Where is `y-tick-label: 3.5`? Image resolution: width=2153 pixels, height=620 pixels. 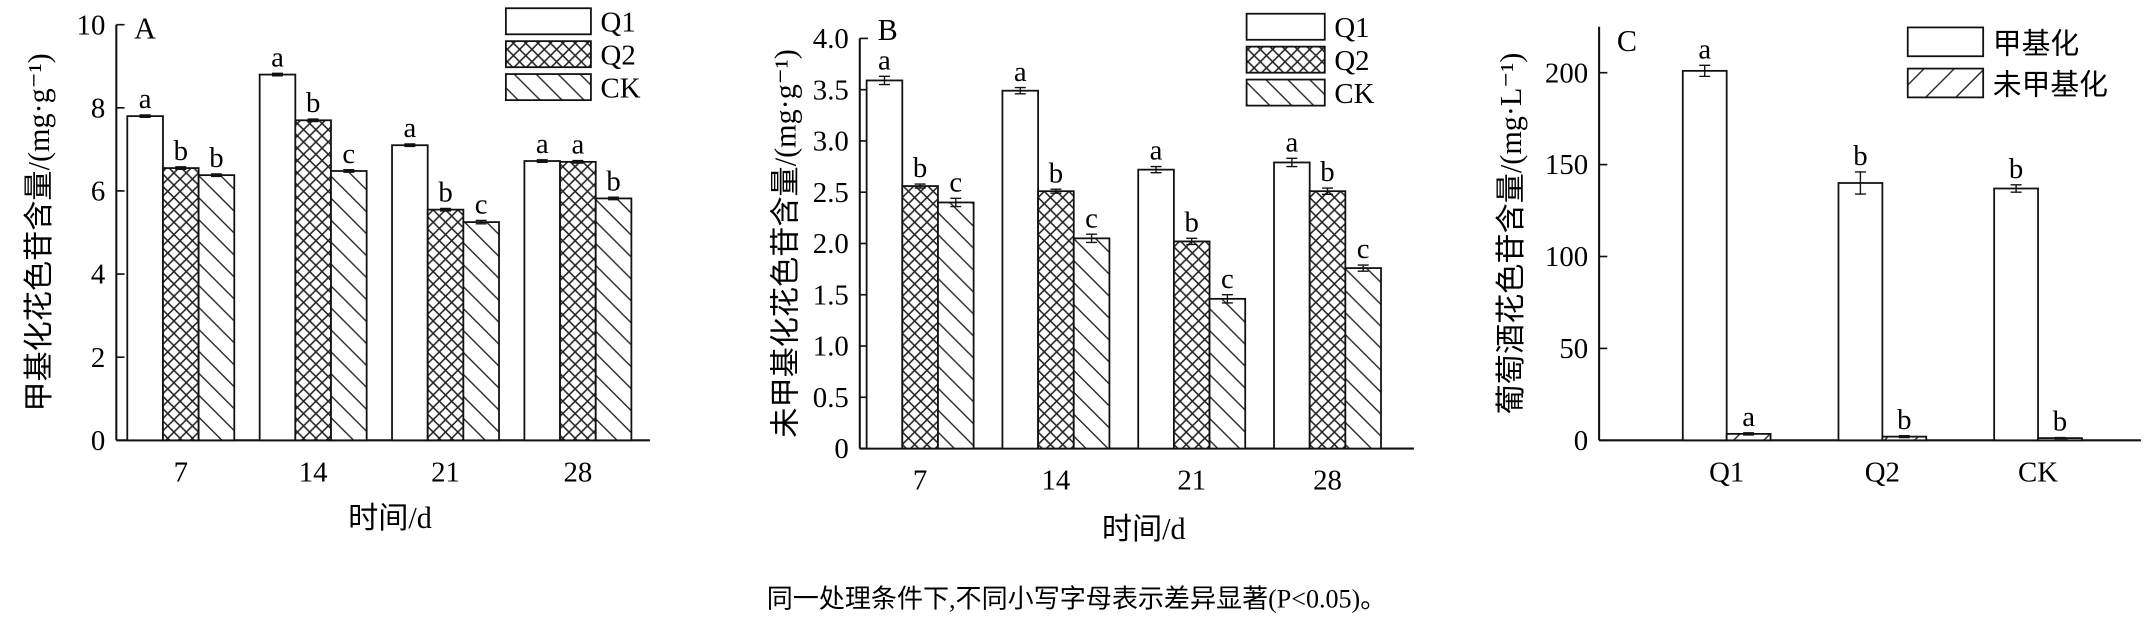
y-tick-label: 3.5 is located at coordinates (831, 90).